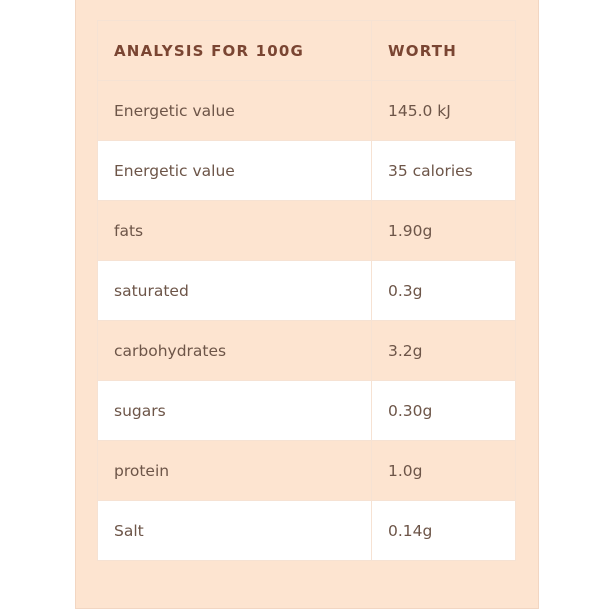 Image resolution: width=611 pixels, height=611 pixels. I want to click on table-cell: protein, so click(234, 470).